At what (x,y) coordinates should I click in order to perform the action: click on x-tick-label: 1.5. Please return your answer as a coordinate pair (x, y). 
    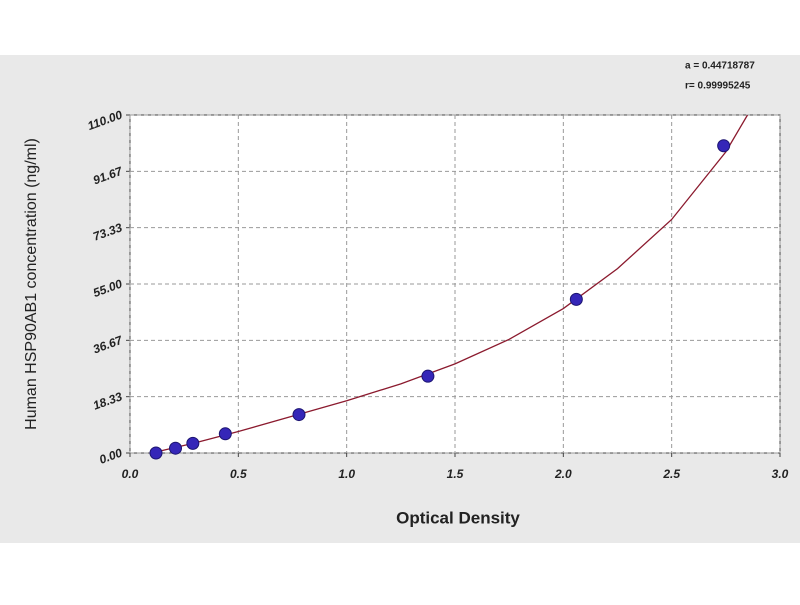
    Looking at the image, I should click on (455, 474).